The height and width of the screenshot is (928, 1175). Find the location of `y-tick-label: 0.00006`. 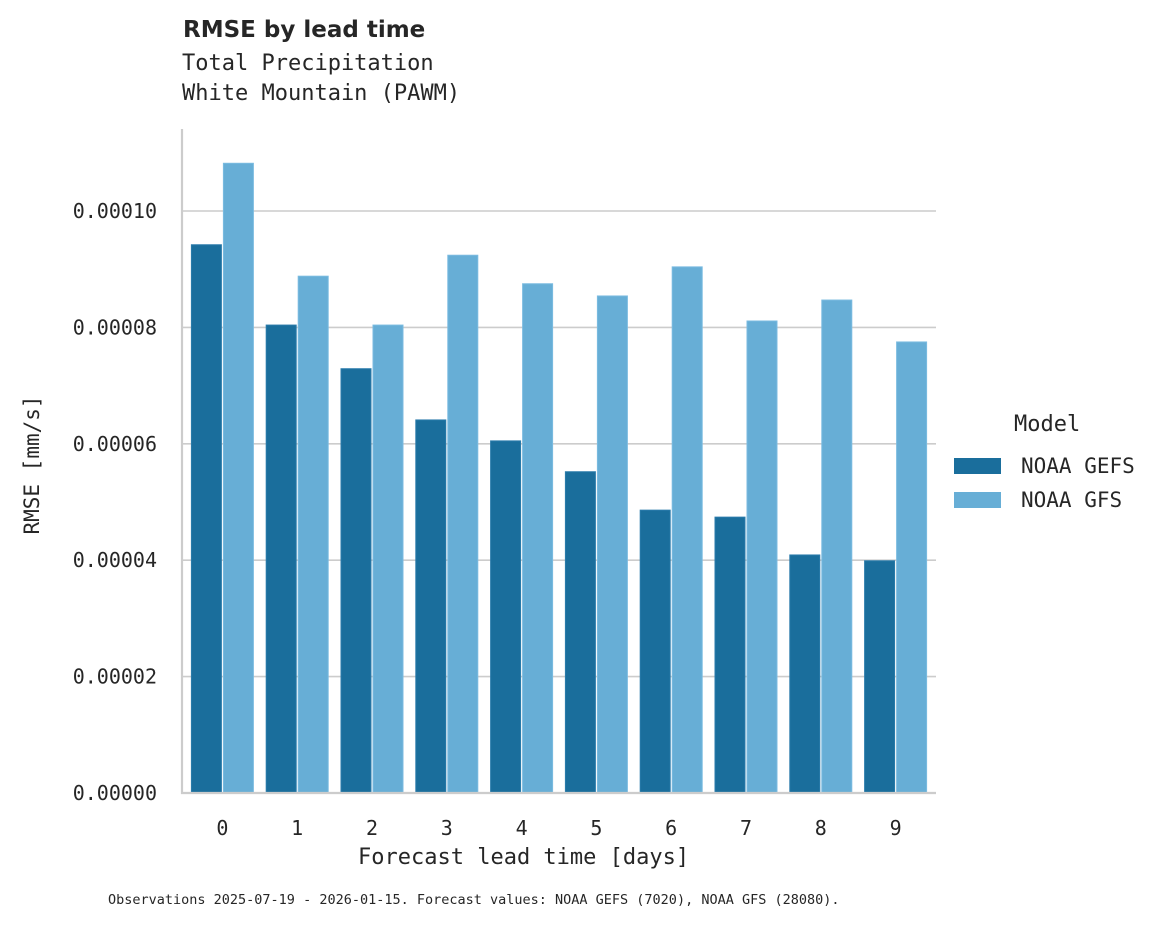

y-tick-label: 0.00006 is located at coordinates (115, 444).